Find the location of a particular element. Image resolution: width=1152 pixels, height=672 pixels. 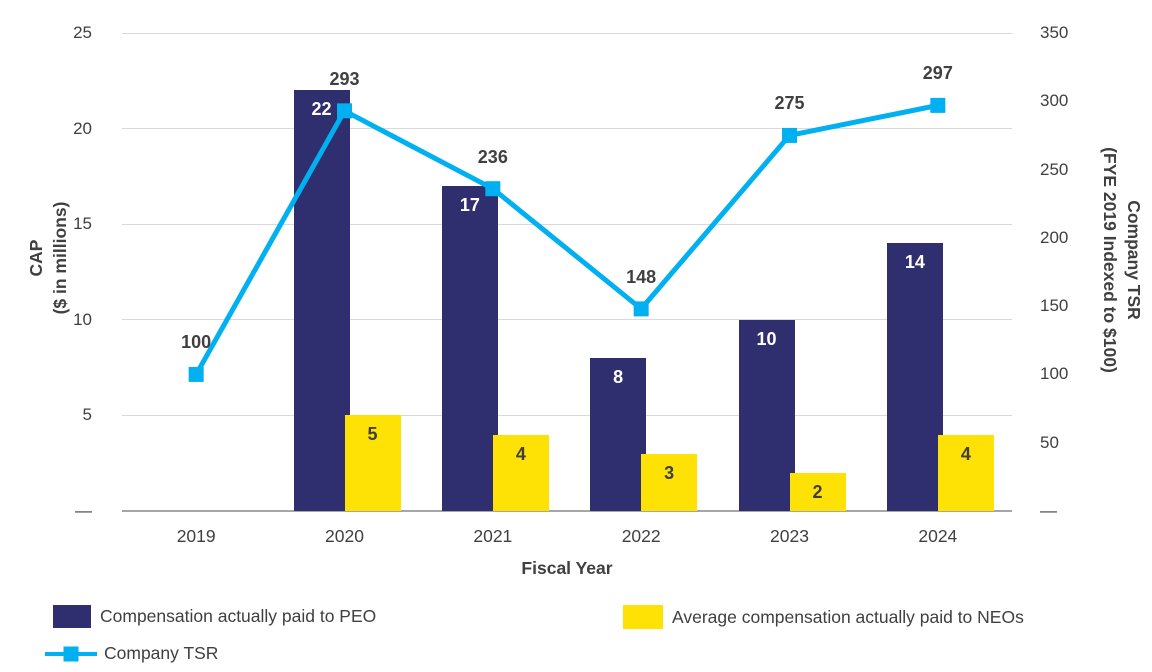

legend-label-tsr: Company TSR is located at coordinates (161, 653).